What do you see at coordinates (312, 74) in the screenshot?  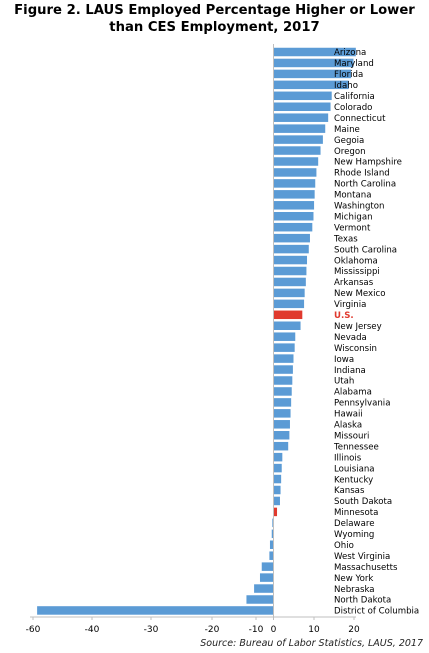 I see `bar-florida` at bounding box center [312, 74].